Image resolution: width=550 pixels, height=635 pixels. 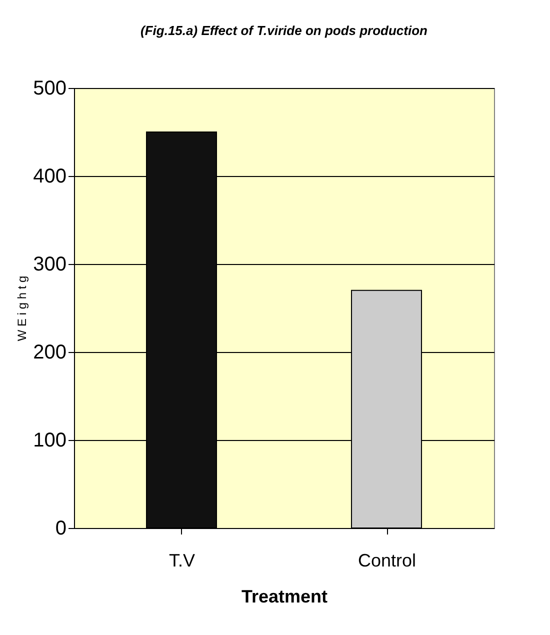 What do you see at coordinates (49, 89) in the screenshot?
I see `y-tick-label: 500` at bounding box center [49, 89].